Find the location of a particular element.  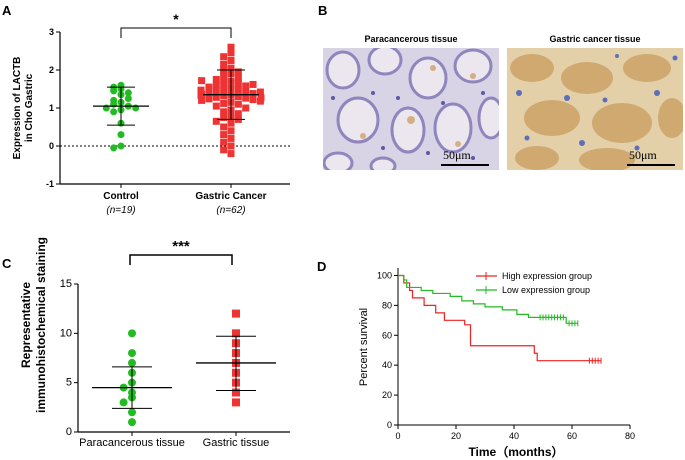

panel-c-cat-1: Paracancerous tissue is located at coordinates (132, 443).